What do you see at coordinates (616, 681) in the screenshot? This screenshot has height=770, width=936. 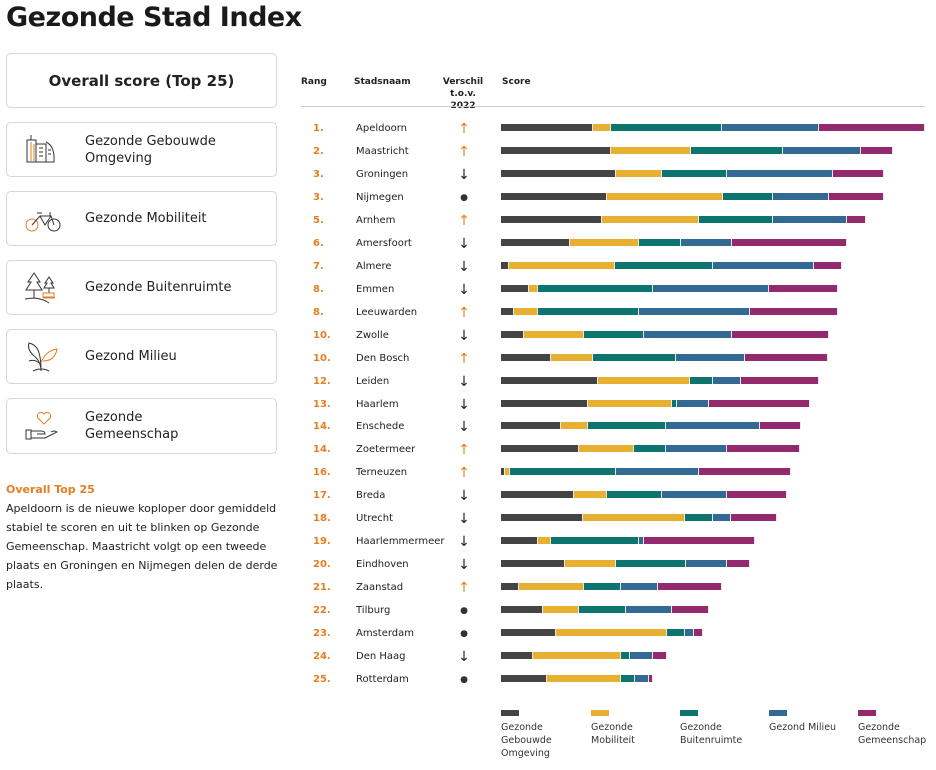 I see `table-row: 25. Rotterdam ●` at bounding box center [616, 681].